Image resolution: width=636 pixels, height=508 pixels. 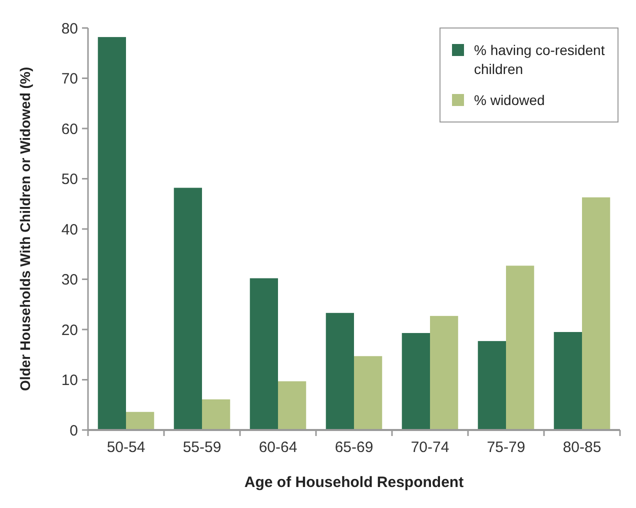 I want to click on y-axis-title: Older Households With Children or Widowed (%), so click(x=25, y=229).